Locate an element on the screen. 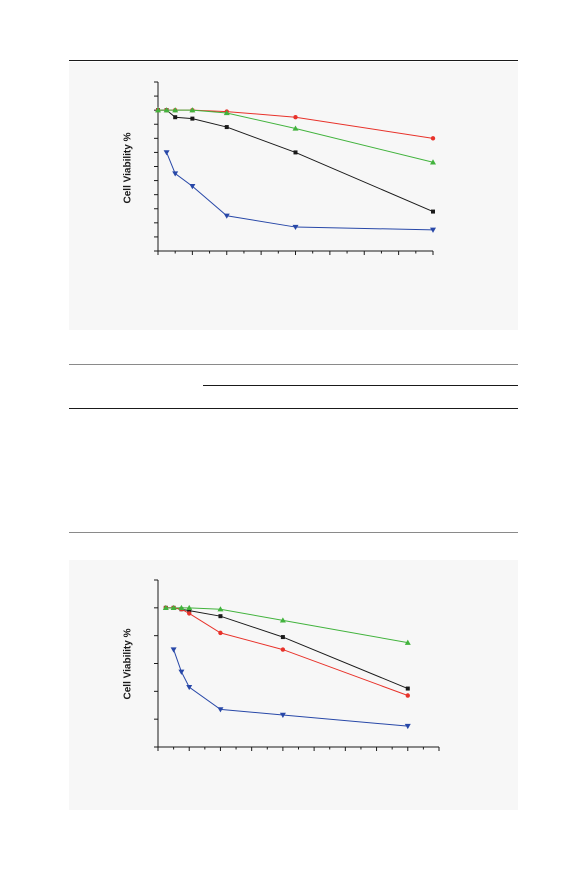 The image size is (585, 888). chart-2-y-axis-label: Cell Viability % is located at coordinates (128, 664).